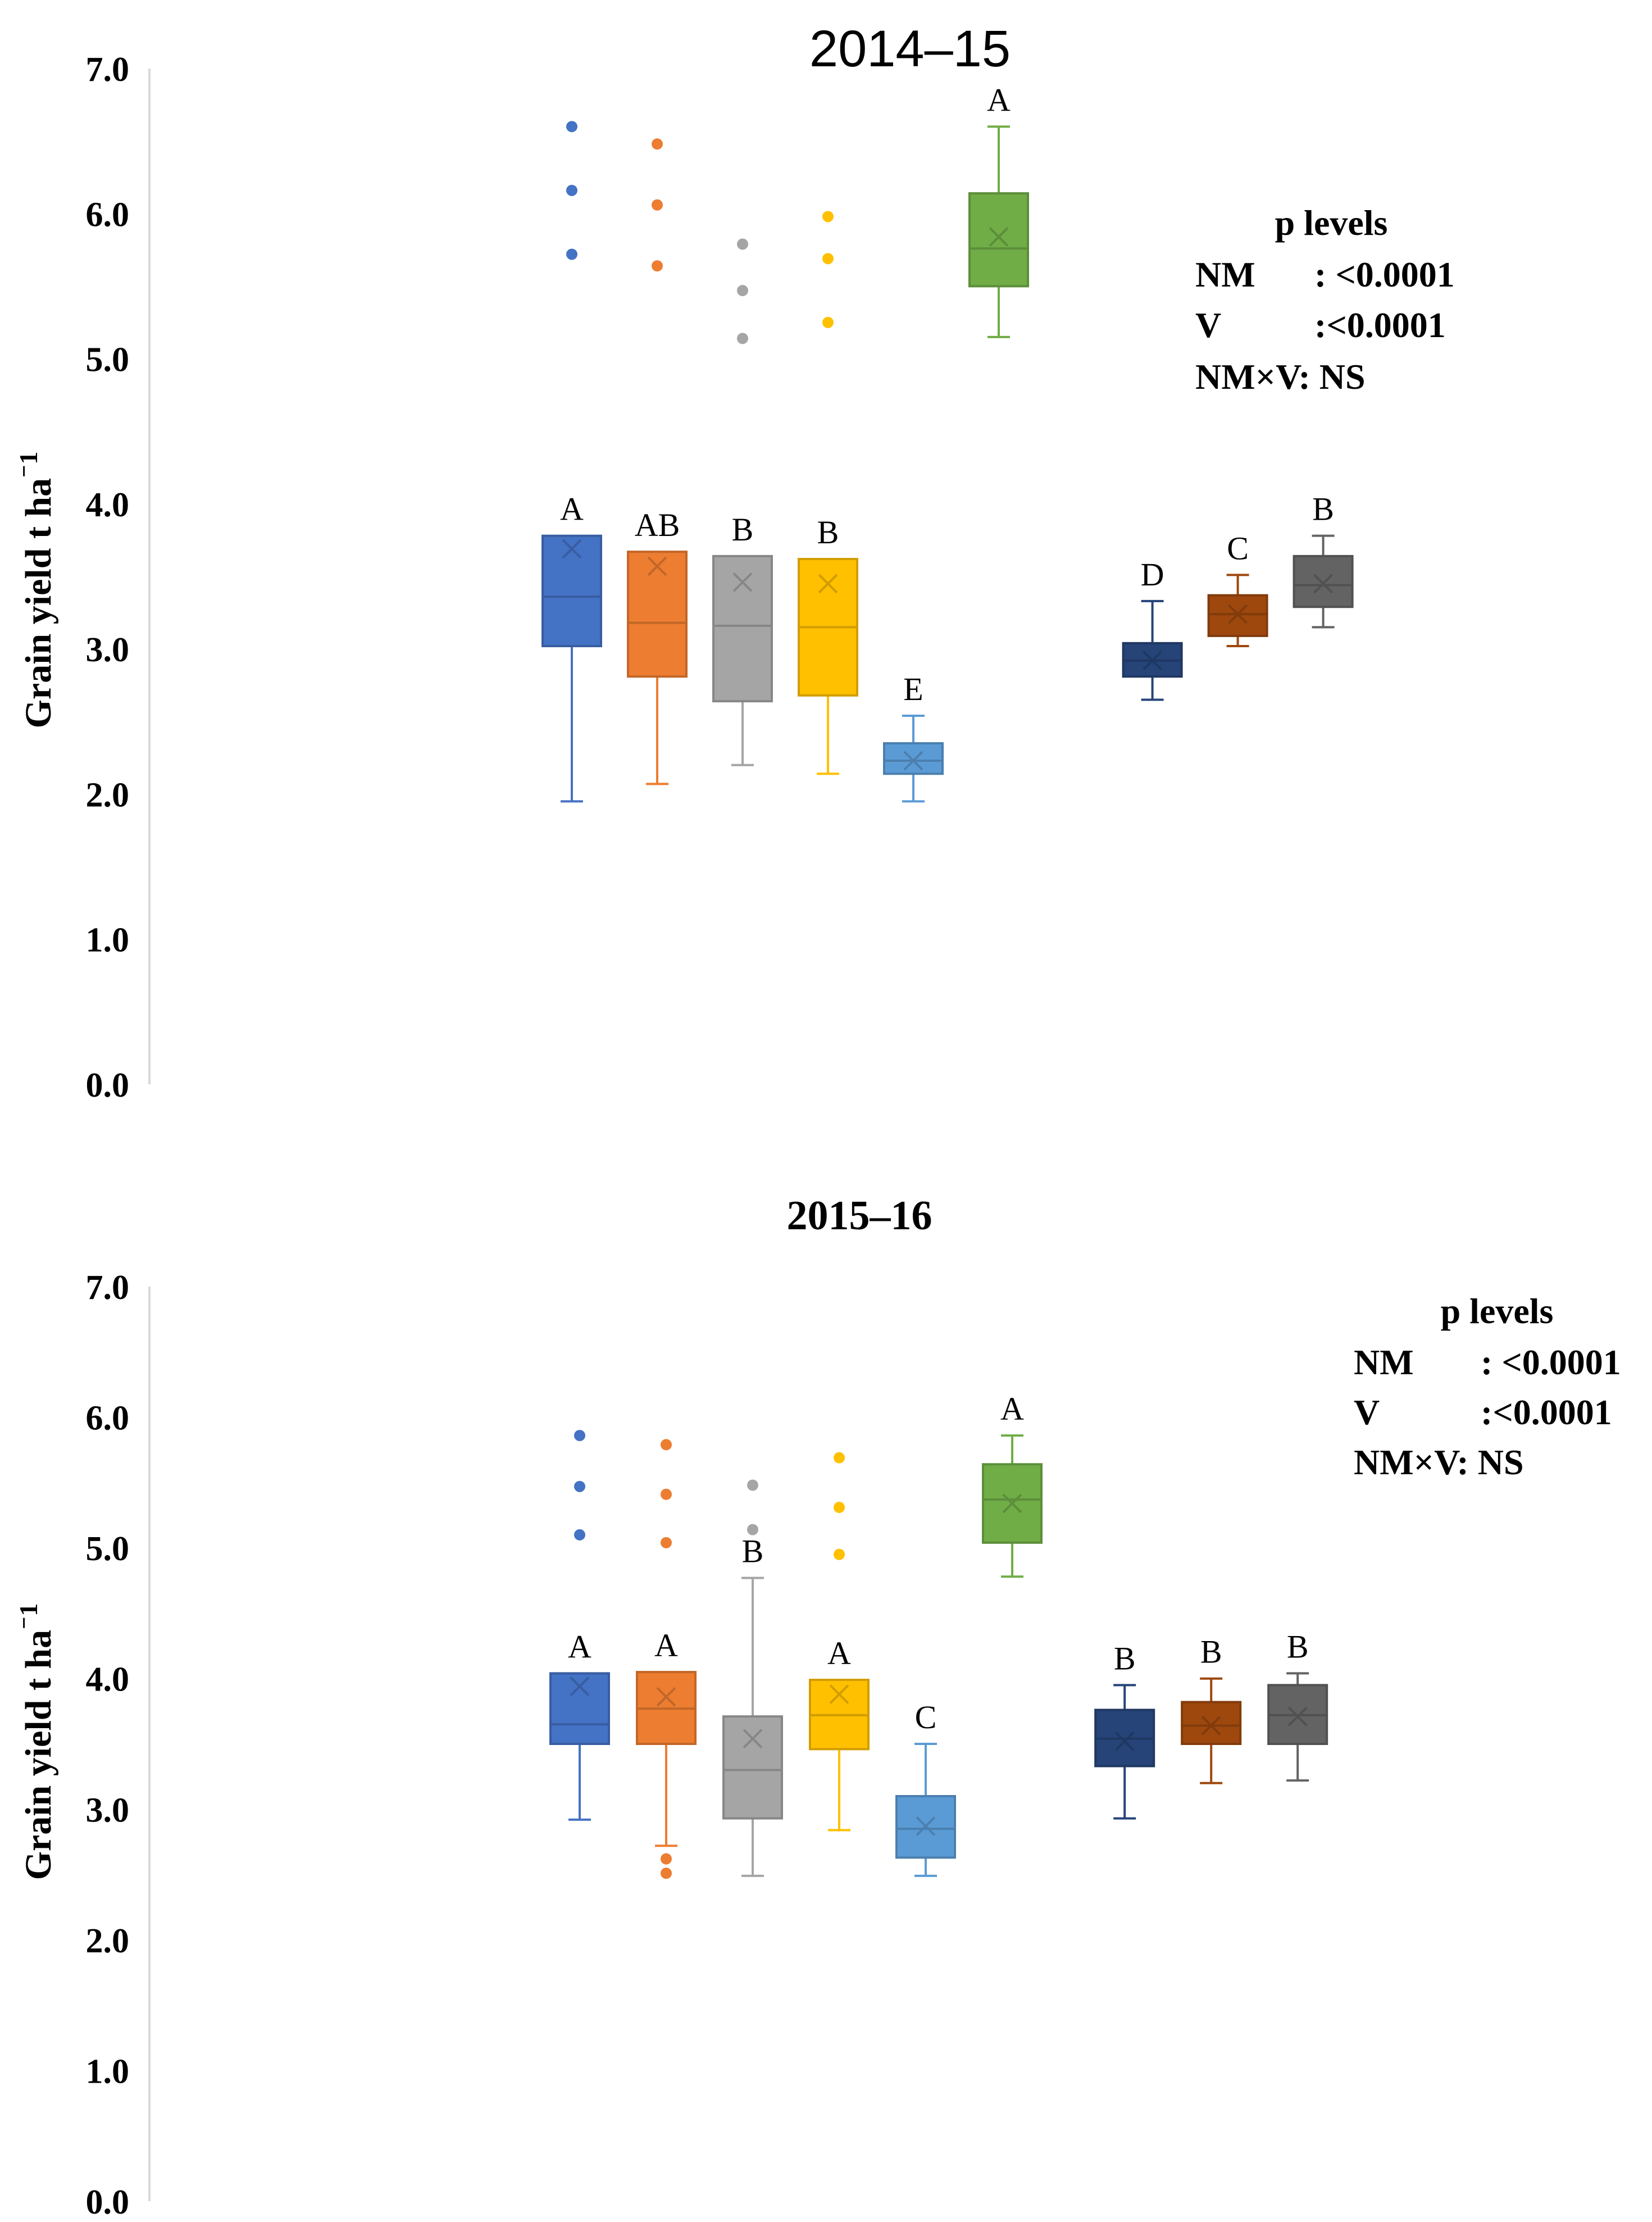 The image size is (1652, 2222). What do you see at coordinates (910, 49) in the screenshot?
I see `chart-title: 2014–15` at bounding box center [910, 49].